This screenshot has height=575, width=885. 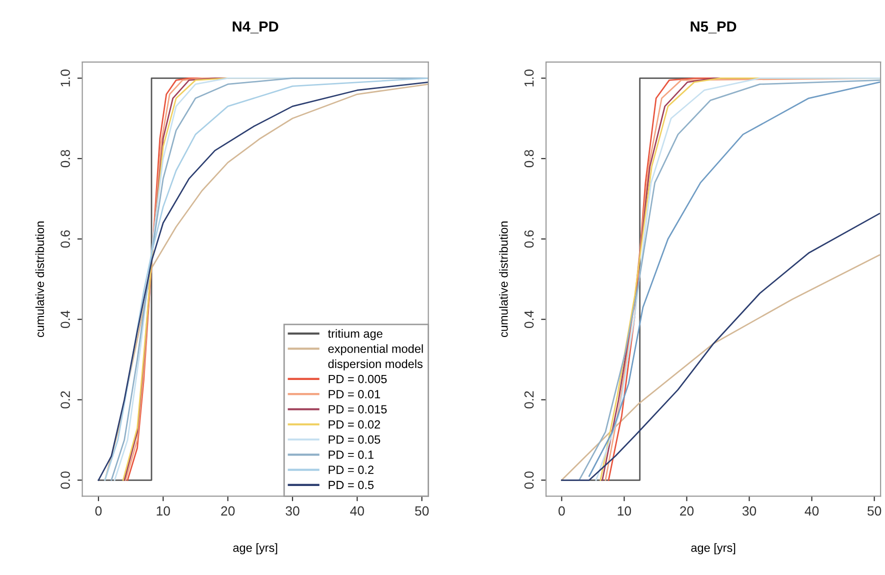 I want to click on legend-label: PD = 0.005, so click(x=357, y=379).